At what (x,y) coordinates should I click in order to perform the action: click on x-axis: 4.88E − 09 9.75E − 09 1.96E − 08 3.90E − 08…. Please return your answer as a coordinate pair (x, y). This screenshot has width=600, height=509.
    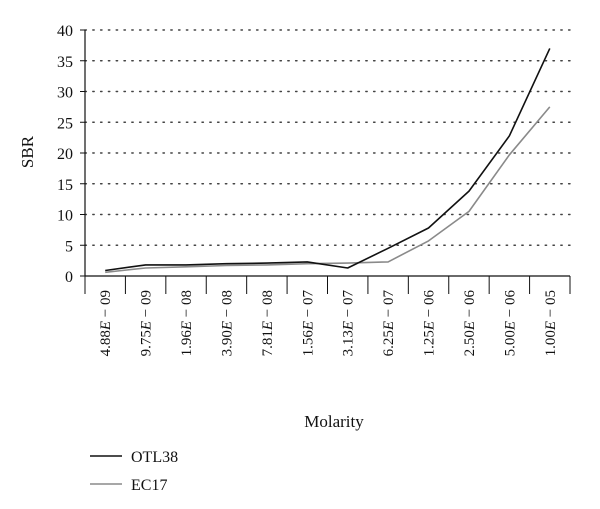
    Looking at the image, I should click on (327, 316).